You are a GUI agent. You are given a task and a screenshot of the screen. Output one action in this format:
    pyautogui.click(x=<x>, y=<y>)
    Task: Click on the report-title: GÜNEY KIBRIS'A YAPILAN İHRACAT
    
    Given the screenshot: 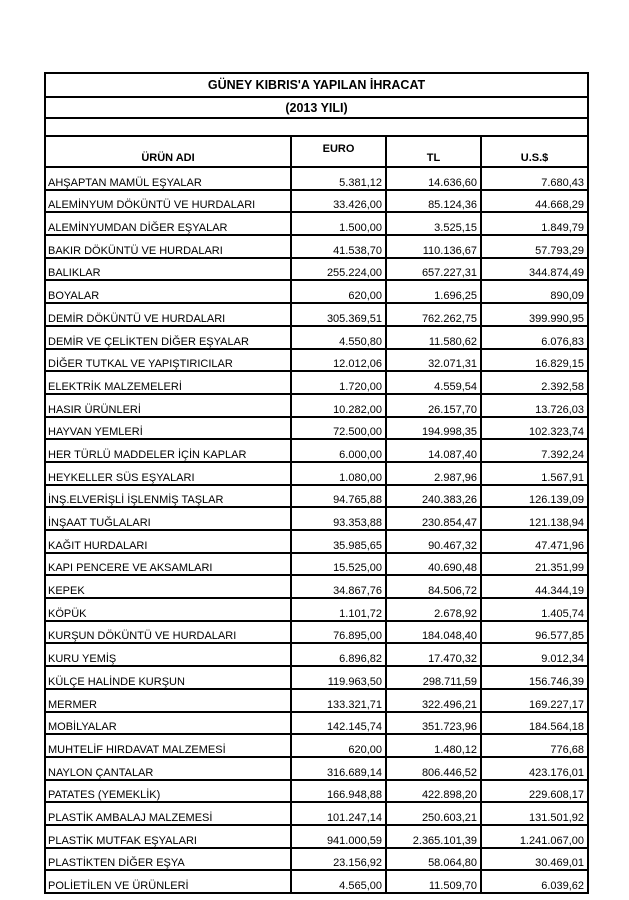 What is the action you would take?
    pyautogui.click(x=316, y=85)
    